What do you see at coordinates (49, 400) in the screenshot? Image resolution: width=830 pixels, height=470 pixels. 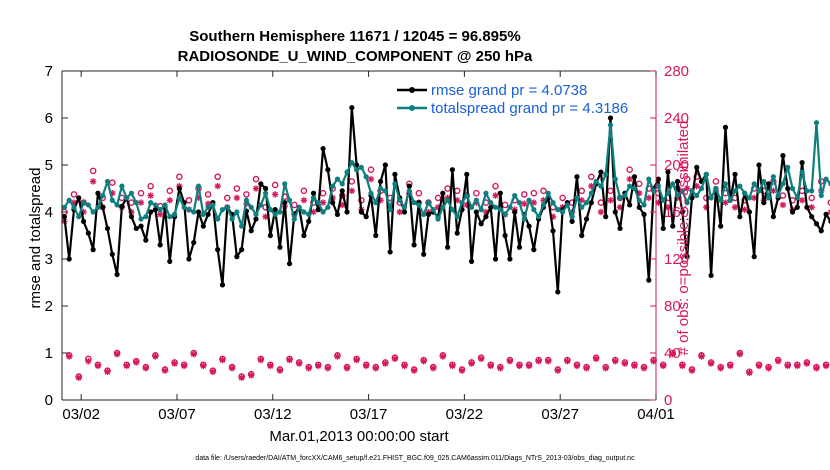 I see `y-tick-label: 0` at bounding box center [49, 400].